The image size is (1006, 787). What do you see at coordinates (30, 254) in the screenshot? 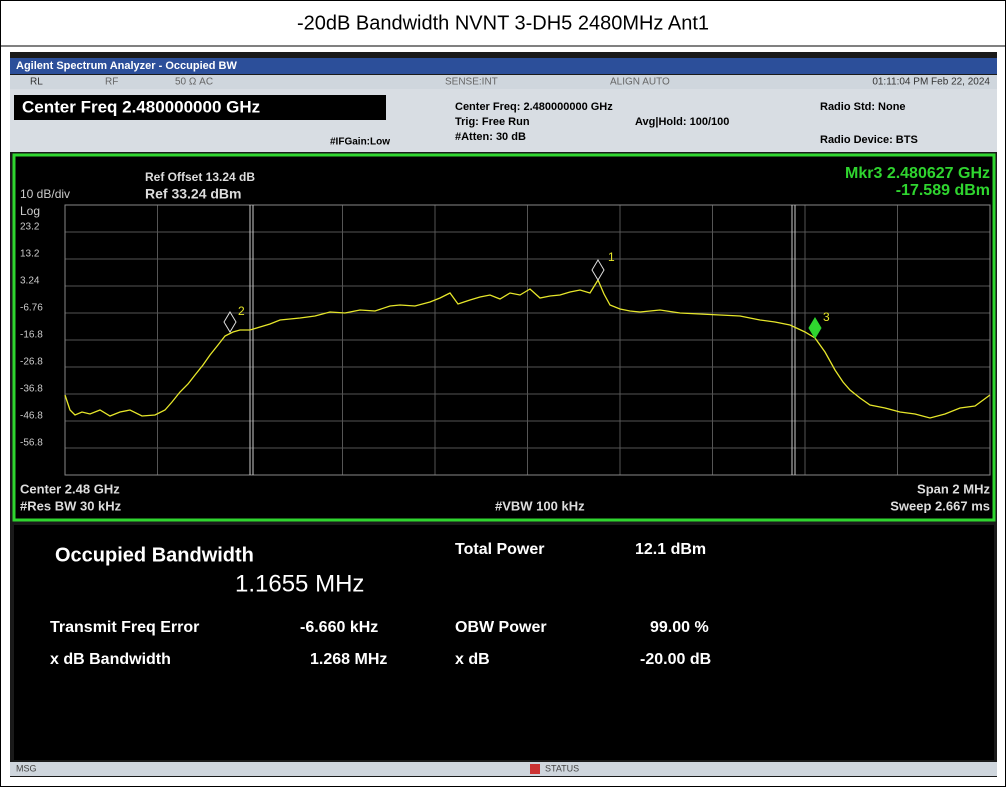
I see `y-label: 13.2` at bounding box center [30, 254].